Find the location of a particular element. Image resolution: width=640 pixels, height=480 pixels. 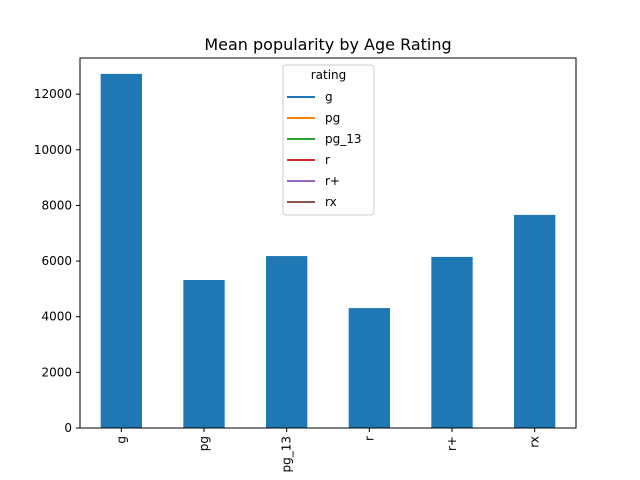

chart-title: Mean popularity by Age Rating is located at coordinates (327, 44).